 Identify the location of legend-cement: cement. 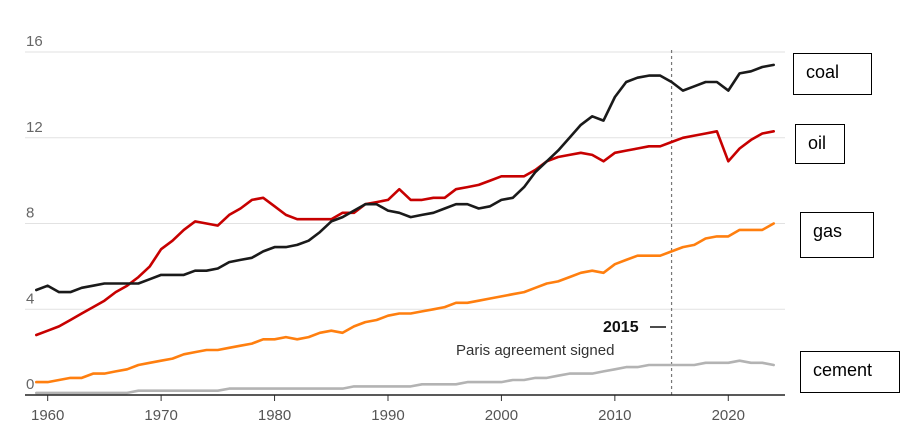
(850, 372).